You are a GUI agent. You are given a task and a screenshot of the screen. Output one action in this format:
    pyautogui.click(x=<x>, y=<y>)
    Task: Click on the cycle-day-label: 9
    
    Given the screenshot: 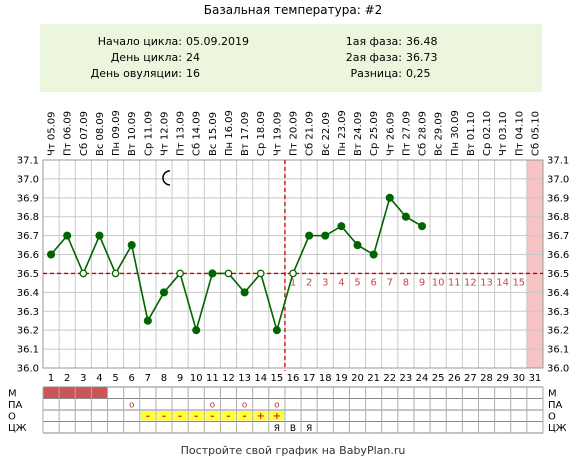 What is the action you would take?
    pyautogui.click(x=180, y=378)
    